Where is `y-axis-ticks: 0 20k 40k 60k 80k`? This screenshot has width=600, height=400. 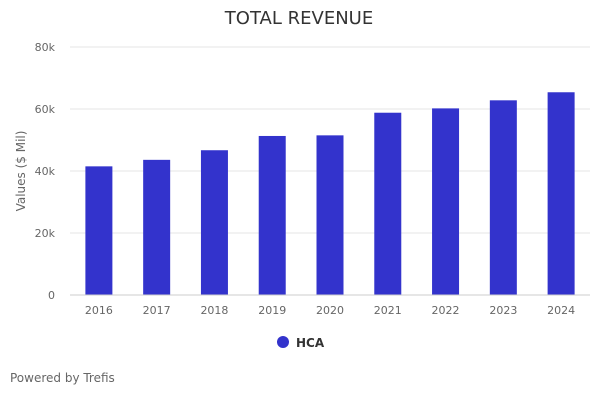 y-axis-ticks: 0 20k 40k 60k 80k is located at coordinates (45, 171).